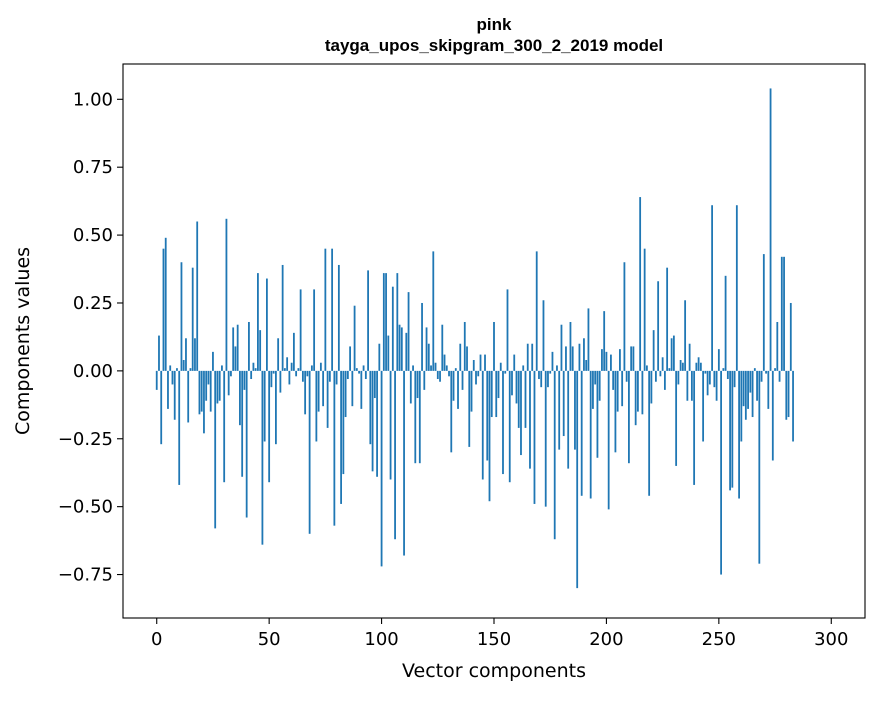 The height and width of the screenshot is (701, 880). Describe the element at coordinates (85, 575) in the screenshot. I see `y-tick-label: −0.75` at that location.